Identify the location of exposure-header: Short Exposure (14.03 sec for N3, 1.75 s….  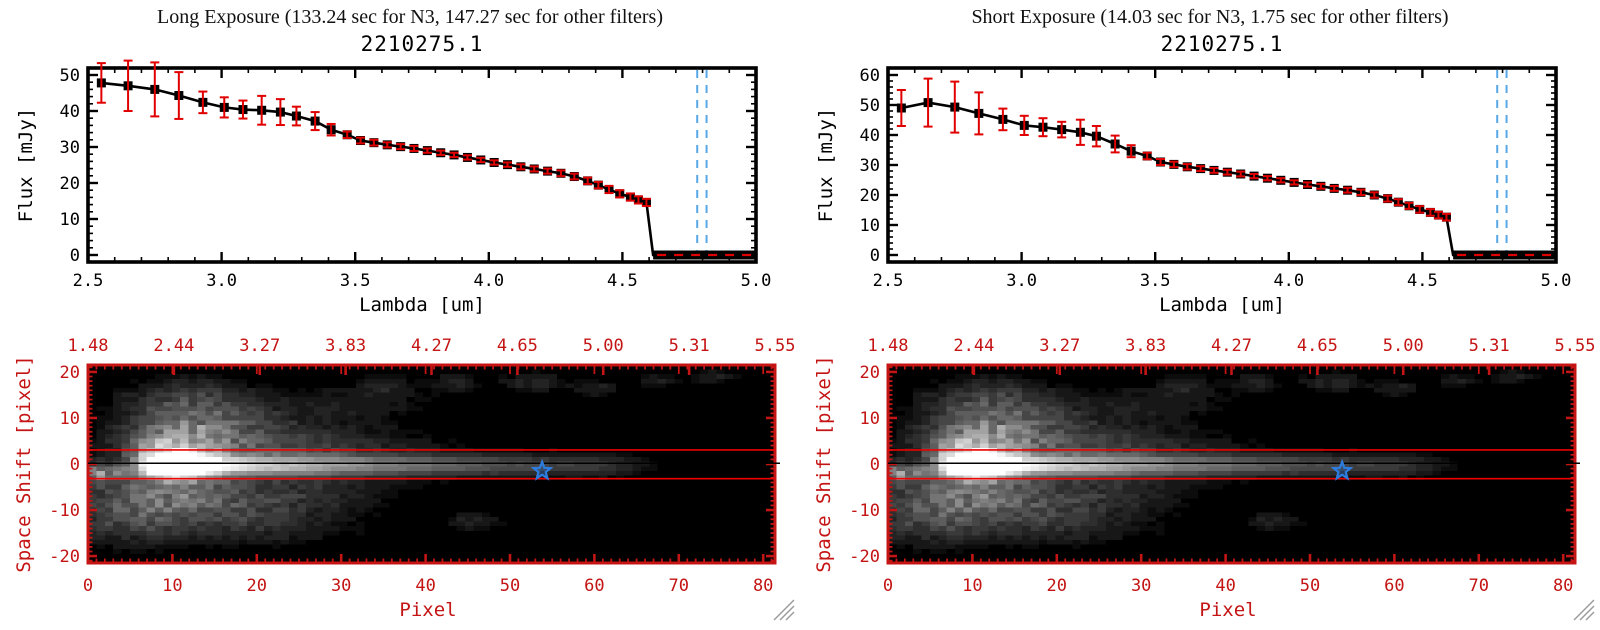
(1210, 17).